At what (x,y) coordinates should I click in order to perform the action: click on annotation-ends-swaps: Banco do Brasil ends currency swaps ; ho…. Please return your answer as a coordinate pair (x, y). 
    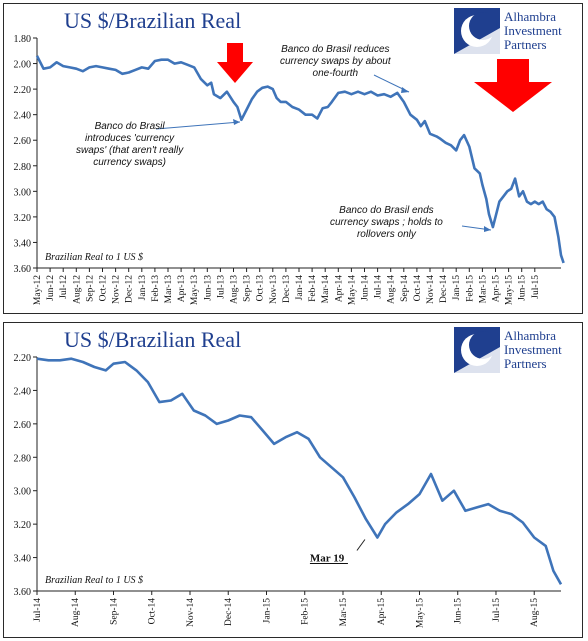
    Looking at the image, I should click on (386, 222).